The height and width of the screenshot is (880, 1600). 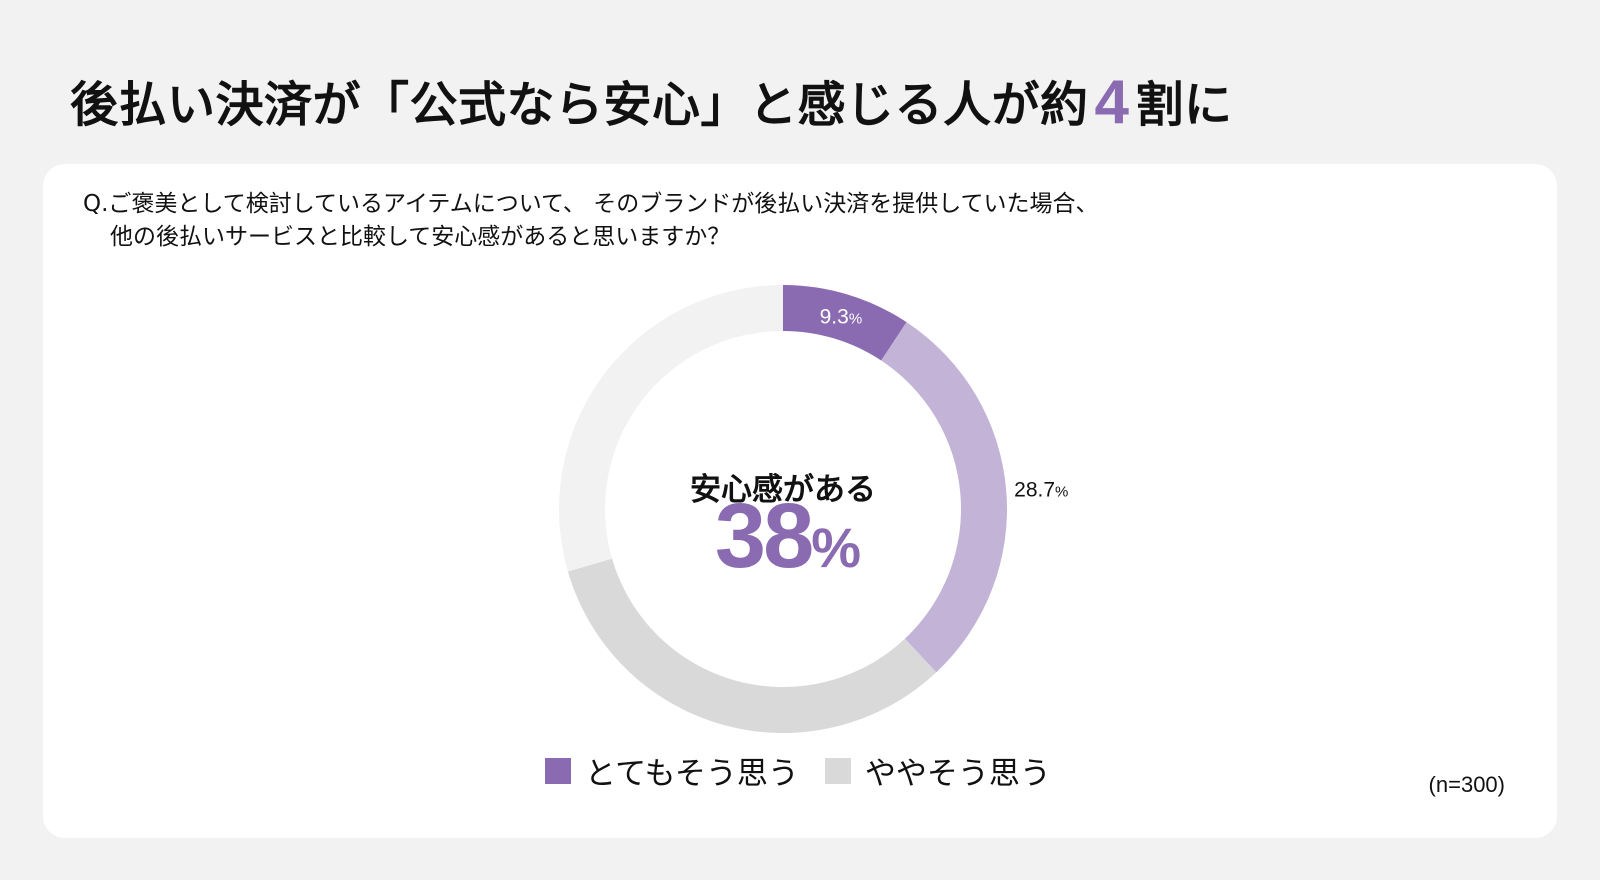 I want to click on legend-item-2: ややそう思う, so click(x=937, y=770).